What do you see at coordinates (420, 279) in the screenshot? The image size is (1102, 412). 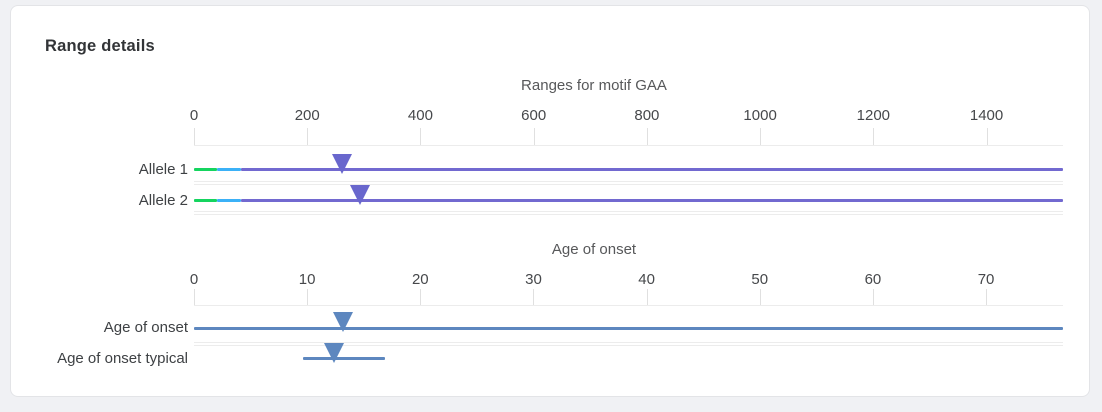 I see `axis-tick-label: 20` at bounding box center [420, 279].